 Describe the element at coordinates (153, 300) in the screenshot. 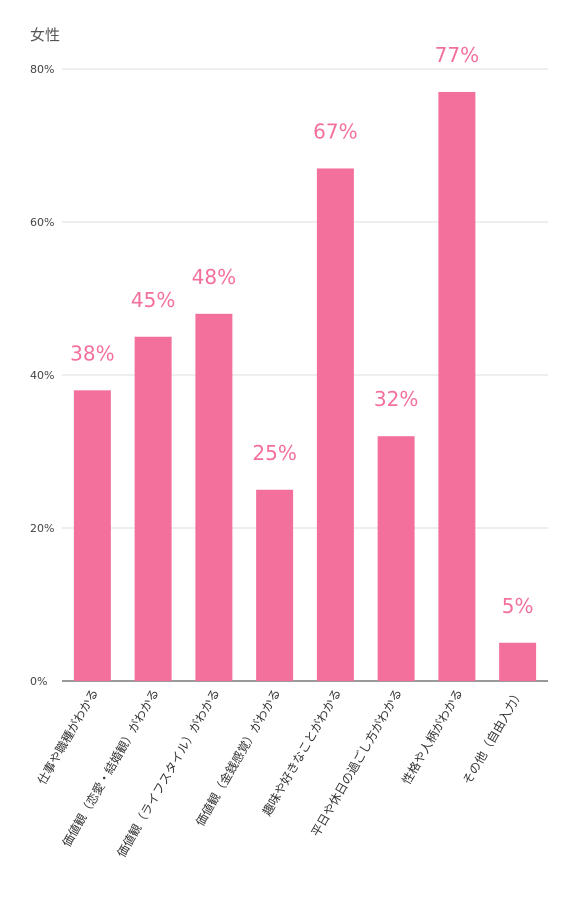

I see `data-label: 45%` at that location.